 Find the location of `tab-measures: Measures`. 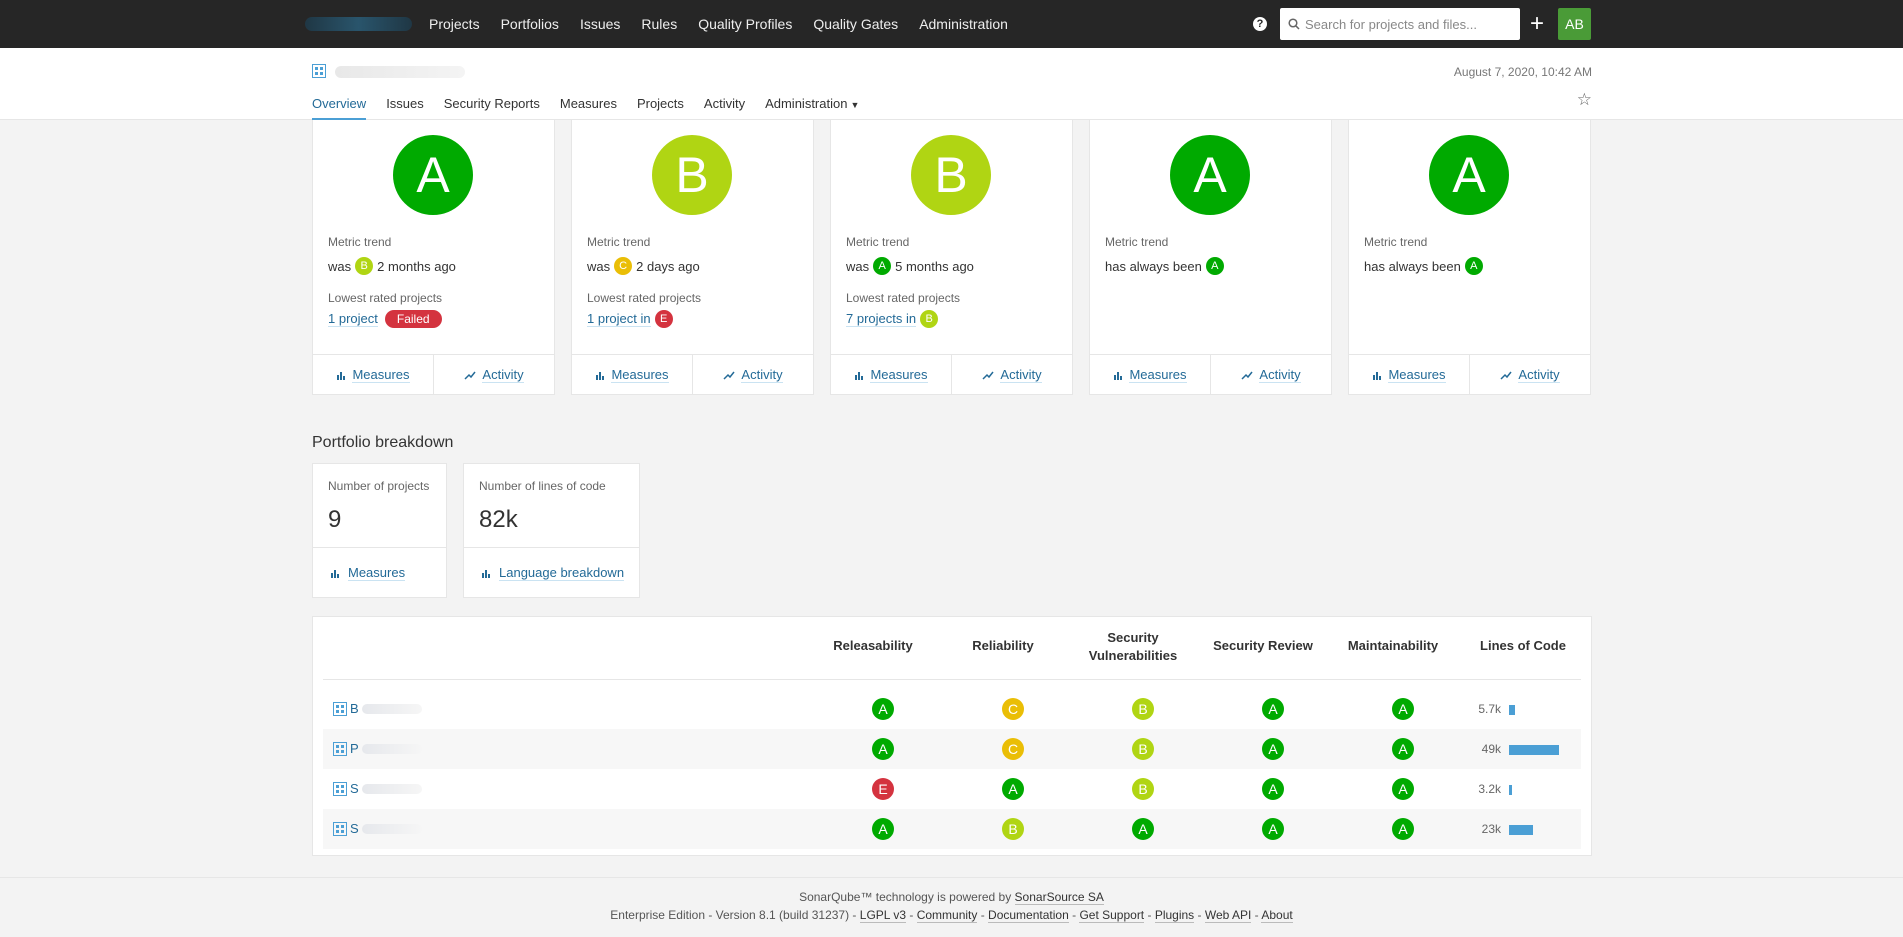

tab-measures: Measures is located at coordinates (588, 103).